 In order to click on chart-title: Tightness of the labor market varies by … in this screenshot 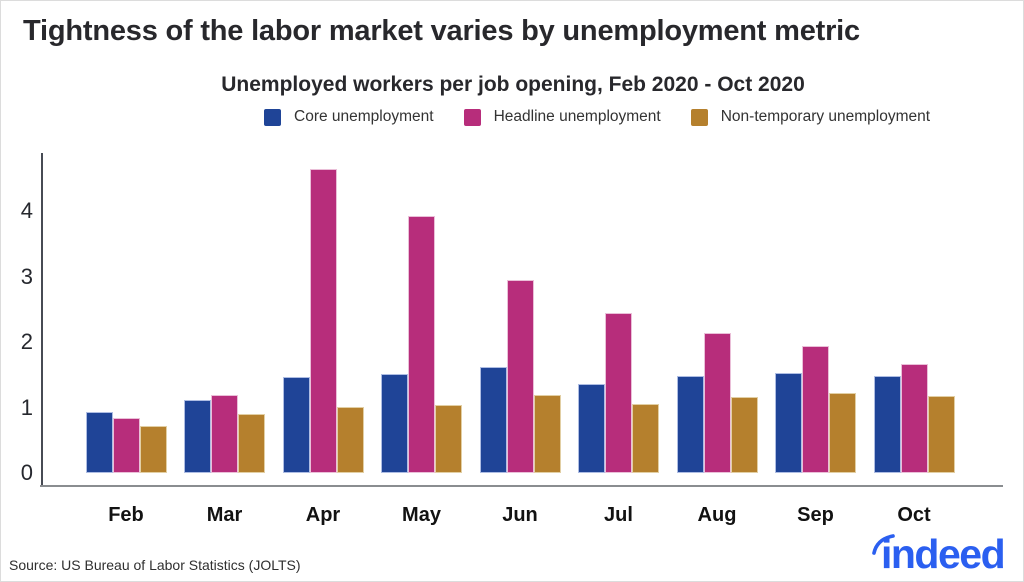, I will do `click(441, 31)`.